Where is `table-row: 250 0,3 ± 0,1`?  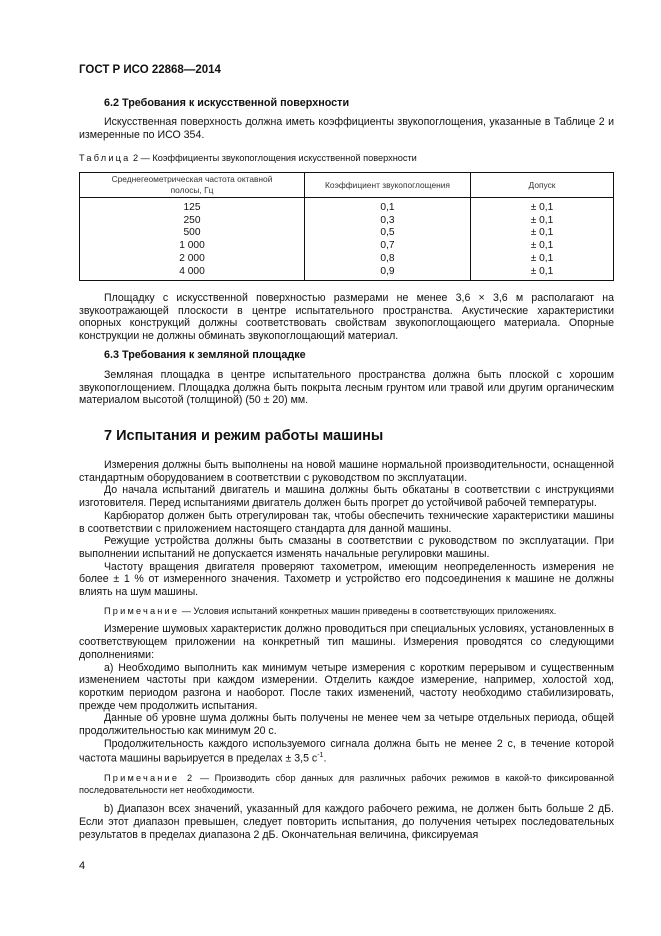 table-row: 250 0,3 ± 0,1 is located at coordinates (346, 221).